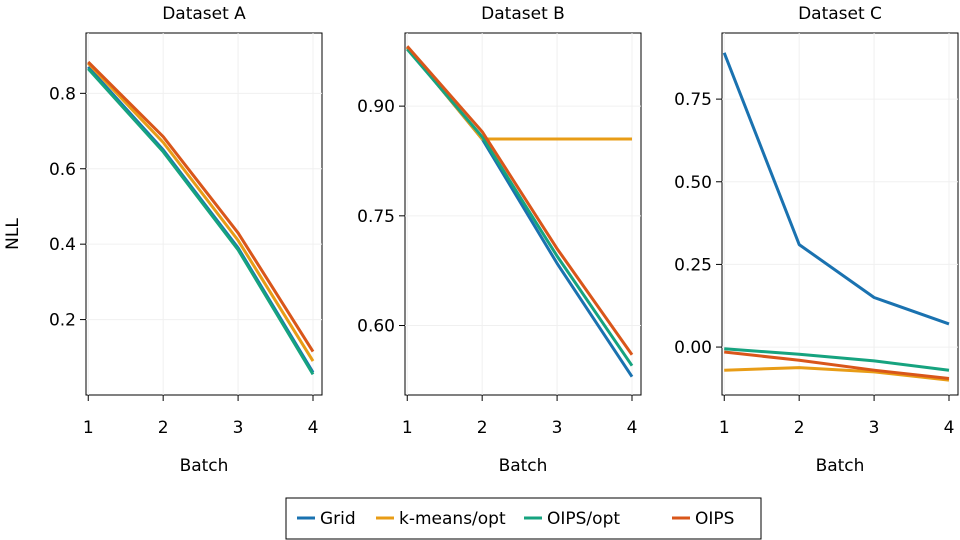 This screenshot has height=540, width=960. I want to click on y-tick-label: 0.50, so click(693, 183).